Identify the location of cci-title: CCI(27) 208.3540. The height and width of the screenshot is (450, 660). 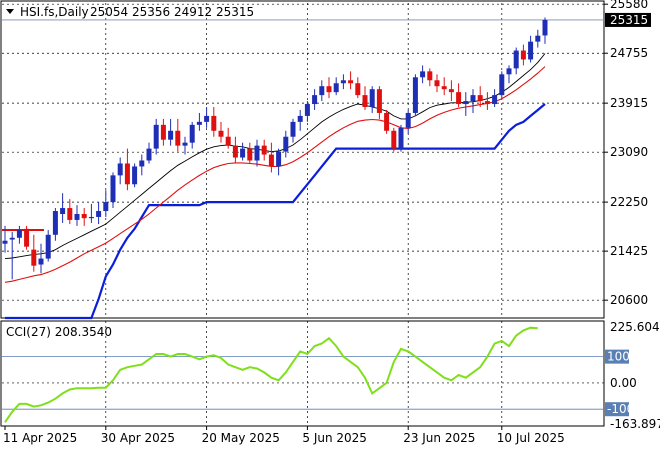
(59, 332).